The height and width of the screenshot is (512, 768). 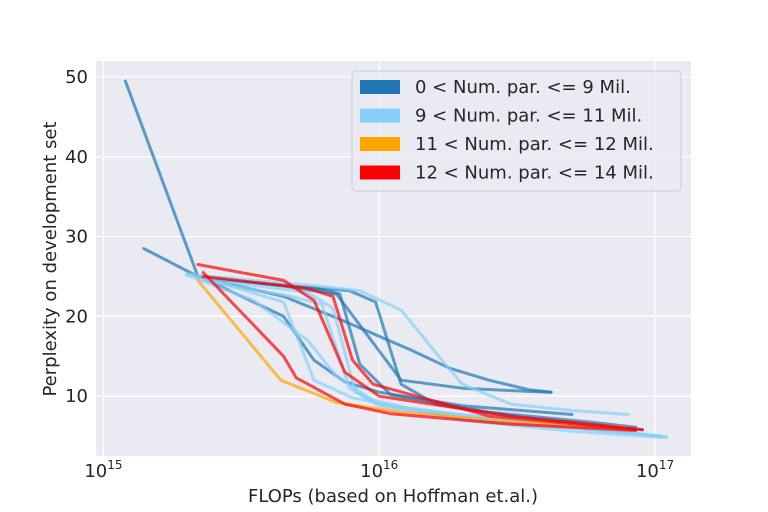 What do you see at coordinates (534, 173) in the screenshot?
I see `legend-label-3: 12 < Num. par. <= 14 Mil.` at bounding box center [534, 173].